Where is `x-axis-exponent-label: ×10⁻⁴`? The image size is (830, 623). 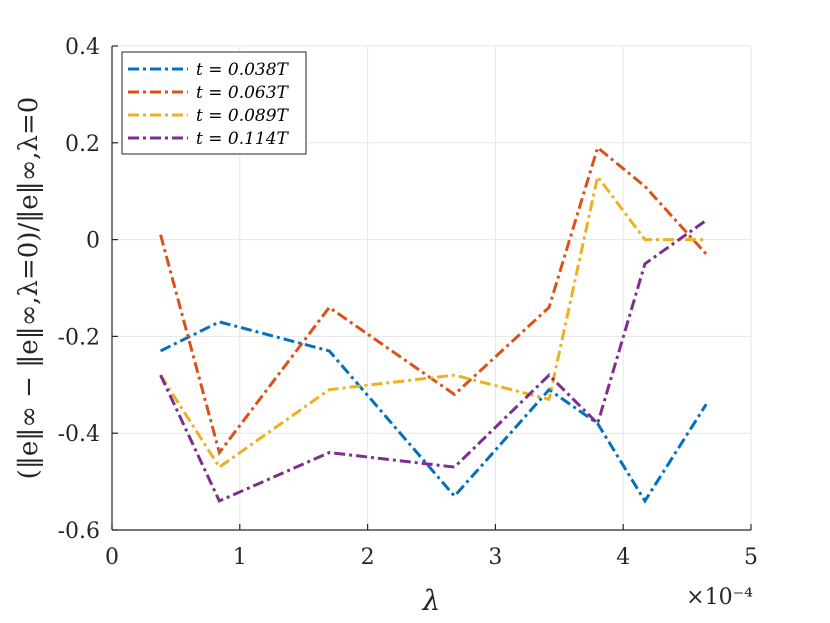
x-axis-exponent-label: ×10⁻⁴ is located at coordinates (719, 597).